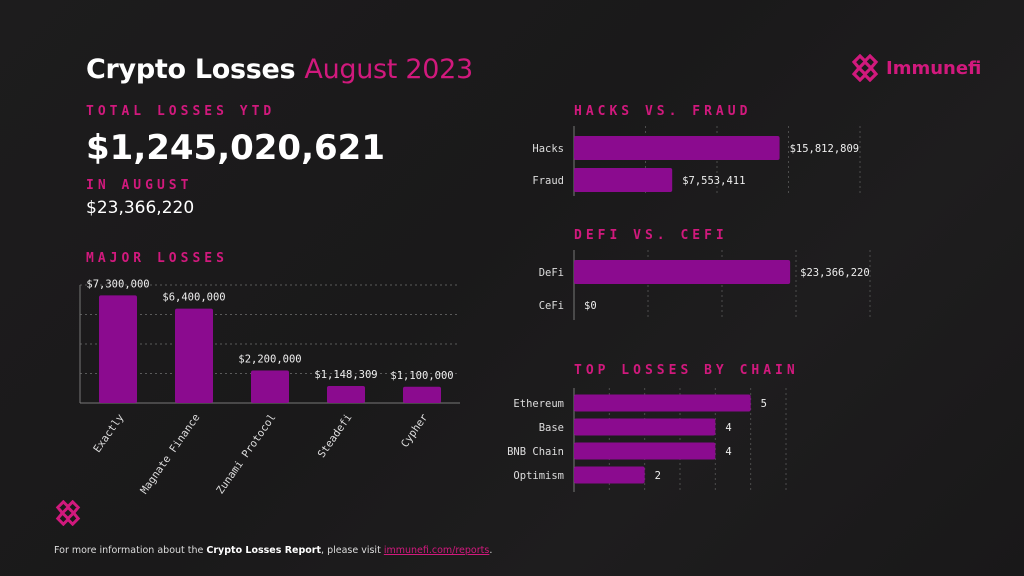  Describe the element at coordinates (934, 68) in the screenshot. I see `brand-name: Immunefi` at that location.